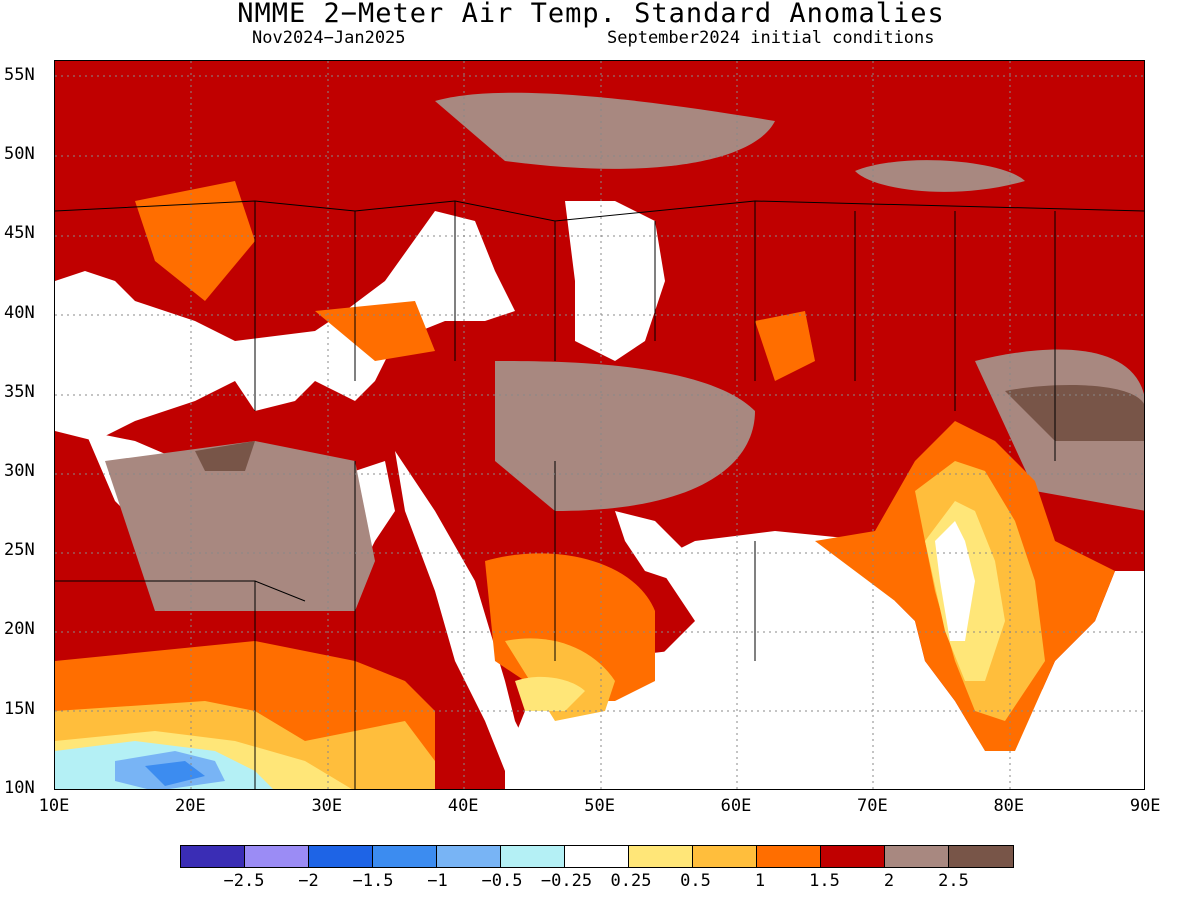 This screenshot has height=900, width=1200. What do you see at coordinates (437, 881) in the screenshot?
I see `colorbar-label: −1` at bounding box center [437, 881].